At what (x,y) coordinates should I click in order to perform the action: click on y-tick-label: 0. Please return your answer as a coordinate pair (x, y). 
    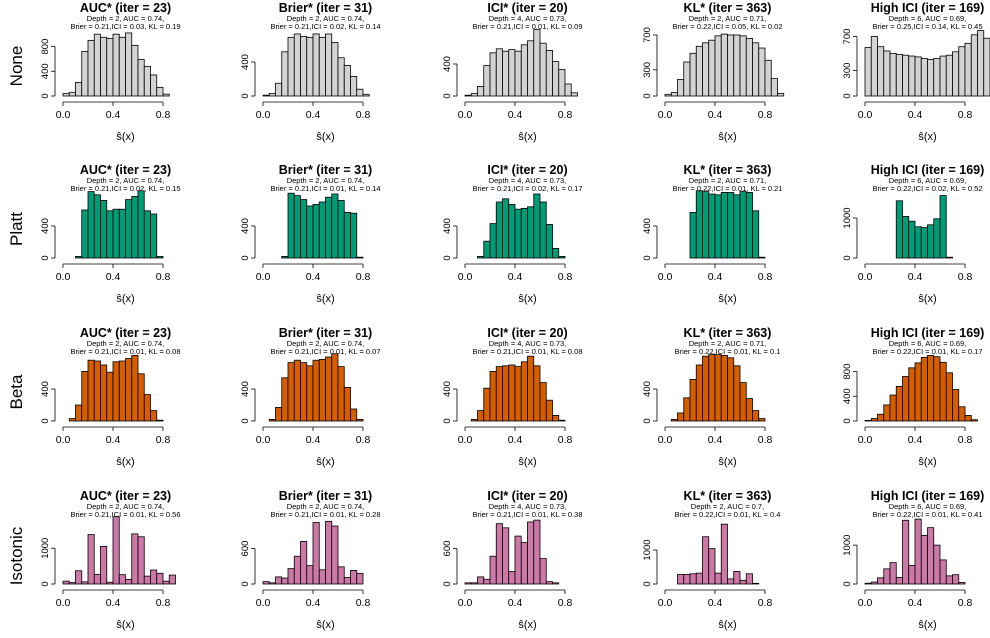
    Looking at the image, I should click on (45, 95).